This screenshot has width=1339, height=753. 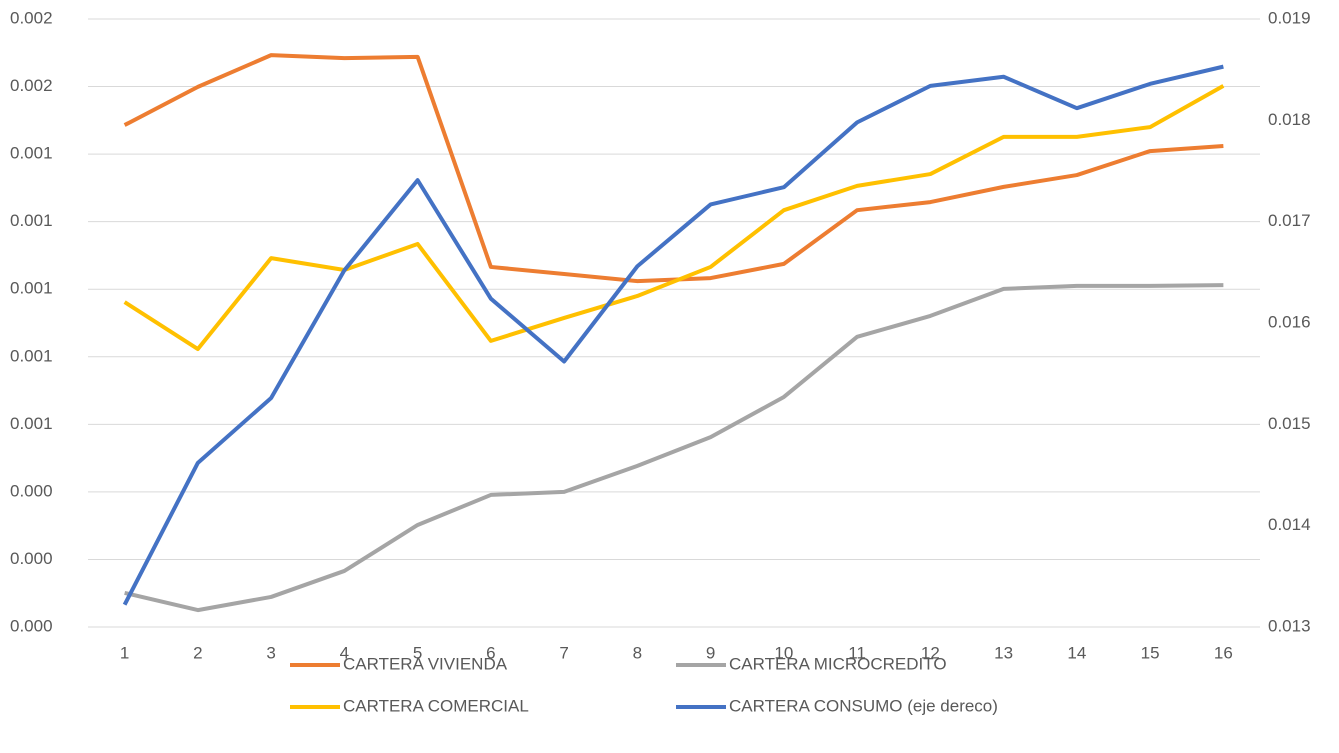 I want to click on x-tick-label: 12, so click(x=930, y=652).